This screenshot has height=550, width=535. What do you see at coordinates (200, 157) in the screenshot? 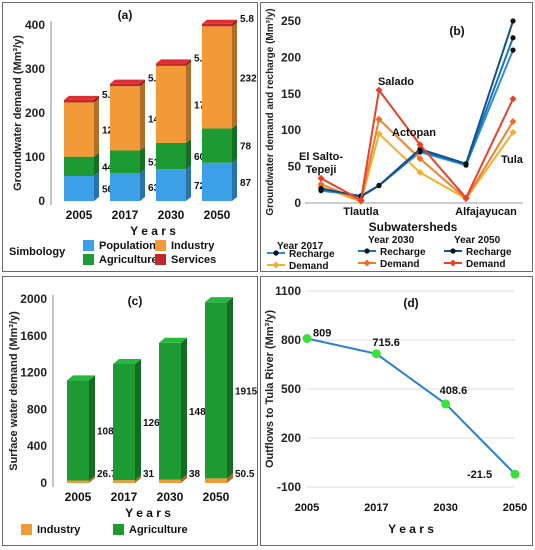
I see `data-label: 60` at bounding box center [200, 157].